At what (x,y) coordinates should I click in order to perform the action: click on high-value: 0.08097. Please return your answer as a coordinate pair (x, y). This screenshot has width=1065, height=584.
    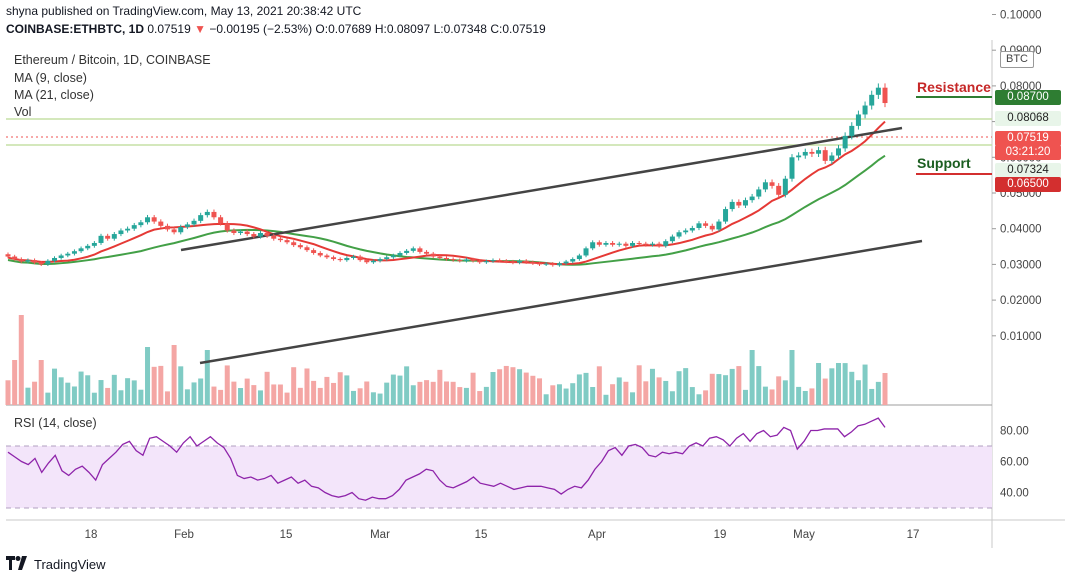
    Looking at the image, I should click on (408, 29).